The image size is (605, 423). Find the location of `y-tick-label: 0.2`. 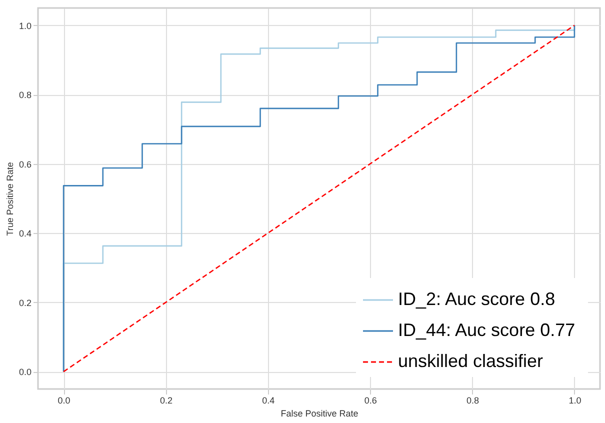

y-tick-label: 0.2 is located at coordinates (25, 303).